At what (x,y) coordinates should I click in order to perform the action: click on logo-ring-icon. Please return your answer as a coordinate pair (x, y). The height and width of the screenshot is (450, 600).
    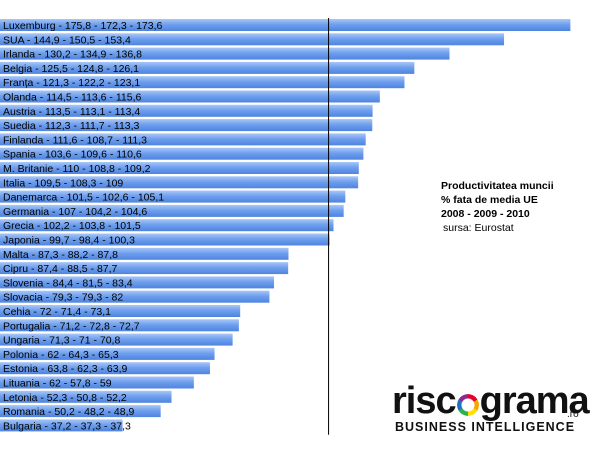
    Looking at the image, I should click on (467, 405).